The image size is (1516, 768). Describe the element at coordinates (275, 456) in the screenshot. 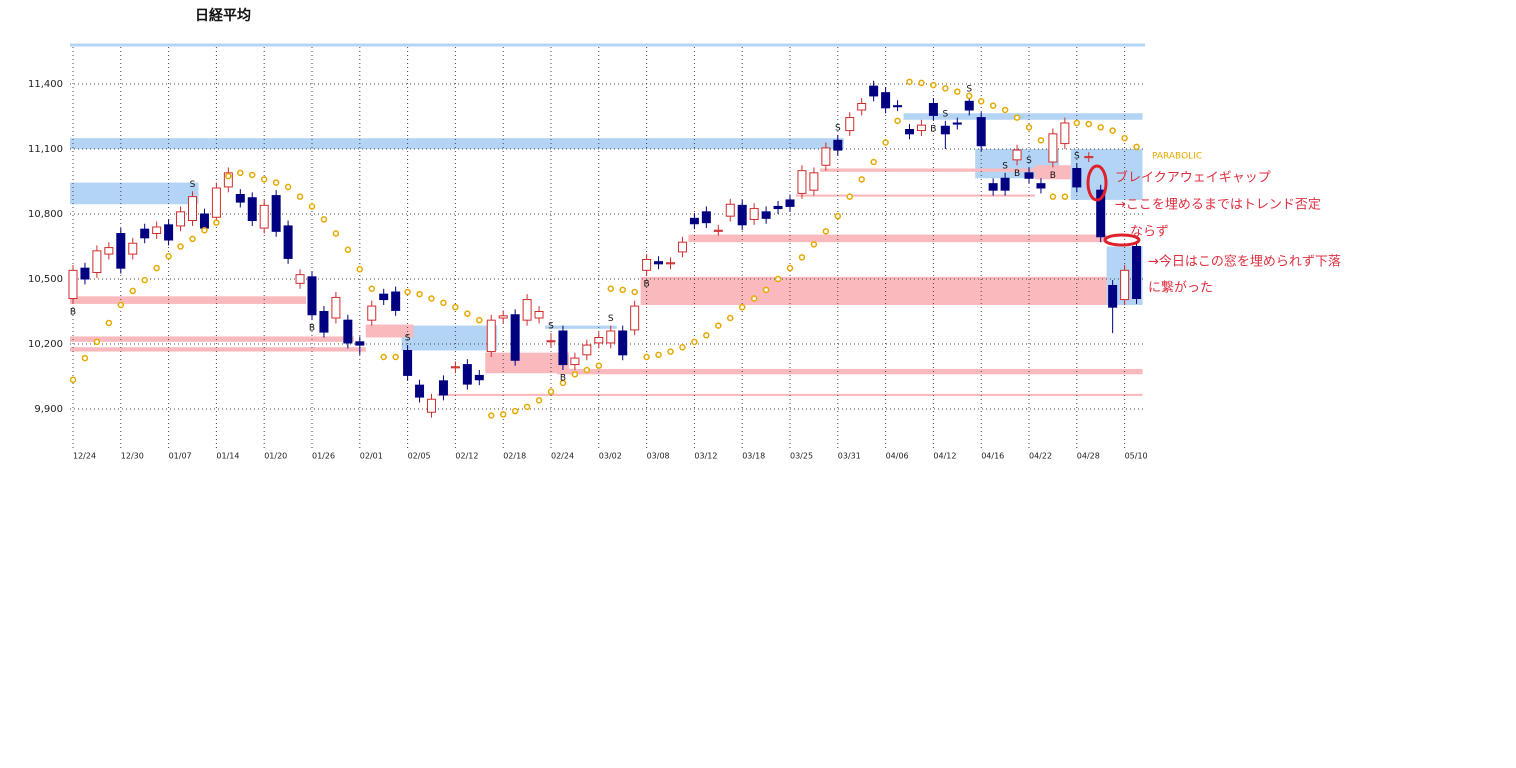

I see `x-tick-label: 01/20` at that location.